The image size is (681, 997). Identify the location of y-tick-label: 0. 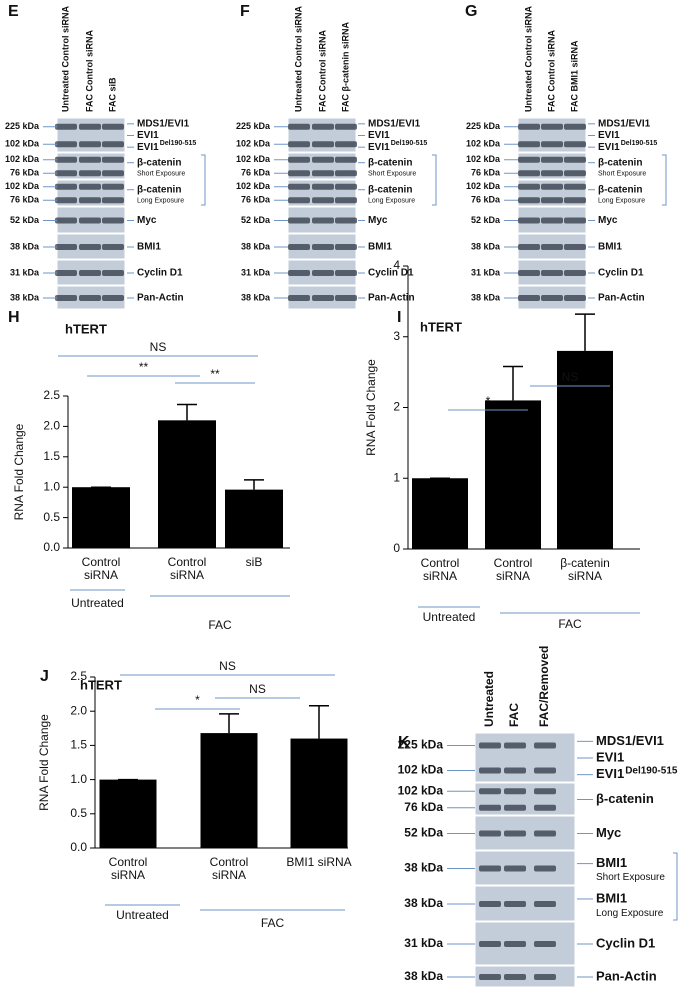
(396, 548).